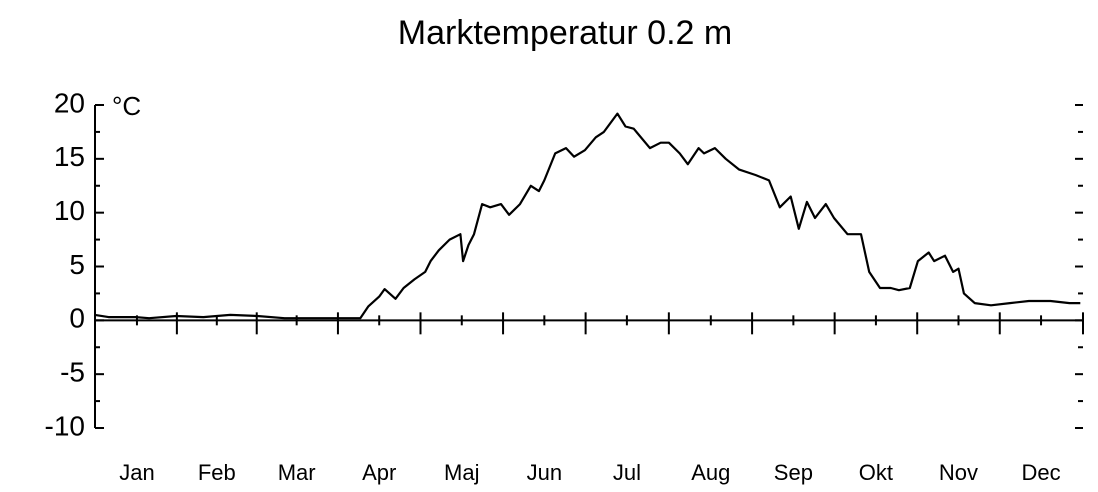  Describe the element at coordinates (461, 472) in the screenshot. I see `x-tick-label: Maj` at that location.